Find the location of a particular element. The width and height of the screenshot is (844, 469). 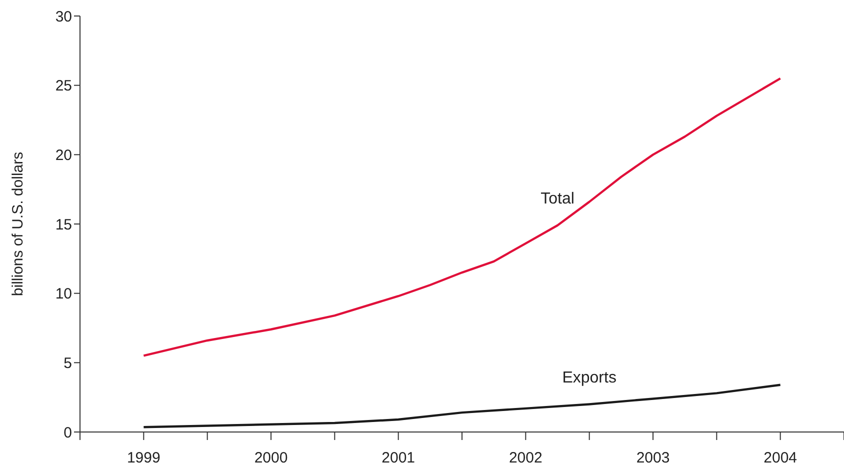

x-tick-label: 2001 is located at coordinates (399, 458).